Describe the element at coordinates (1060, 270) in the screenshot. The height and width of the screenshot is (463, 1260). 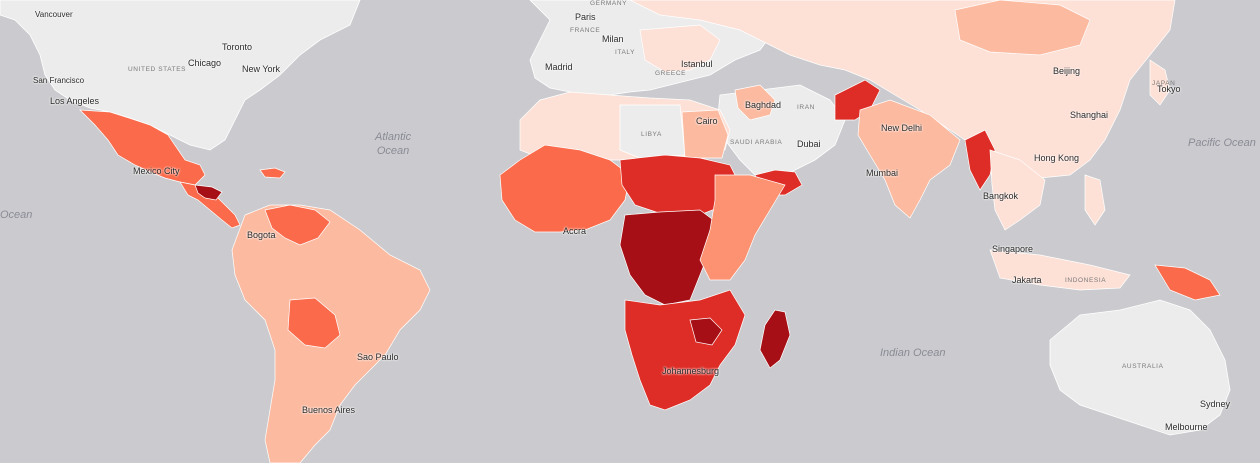
I see `region-indonesia` at that location.